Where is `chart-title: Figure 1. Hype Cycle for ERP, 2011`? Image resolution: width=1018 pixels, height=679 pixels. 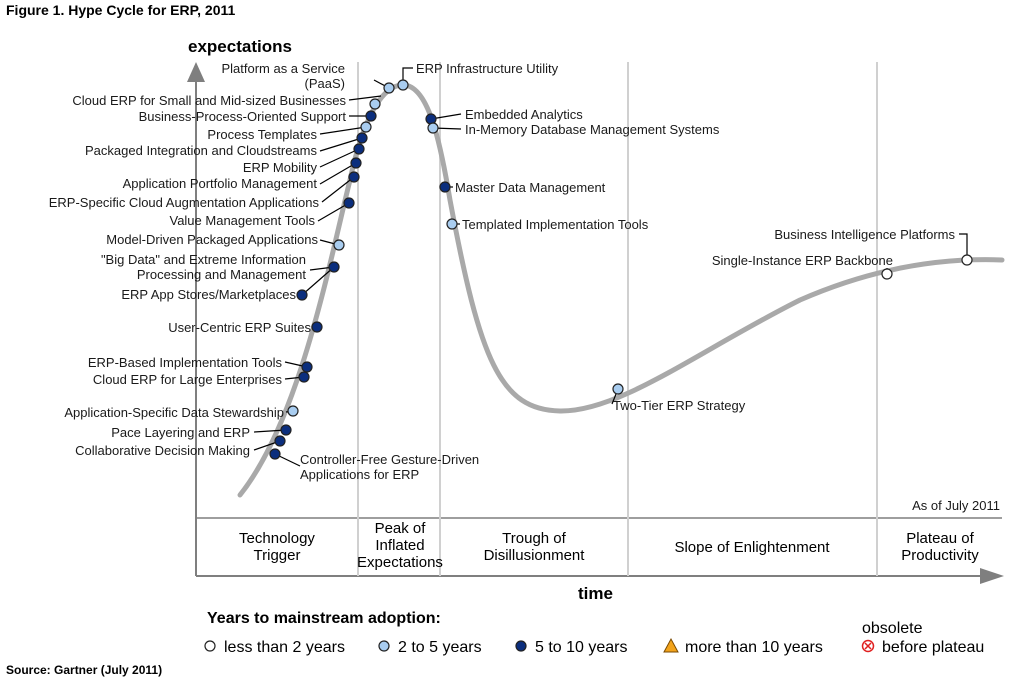 chart-title: Figure 1. Hype Cycle for ERP, 2011 is located at coordinates (121, 10).